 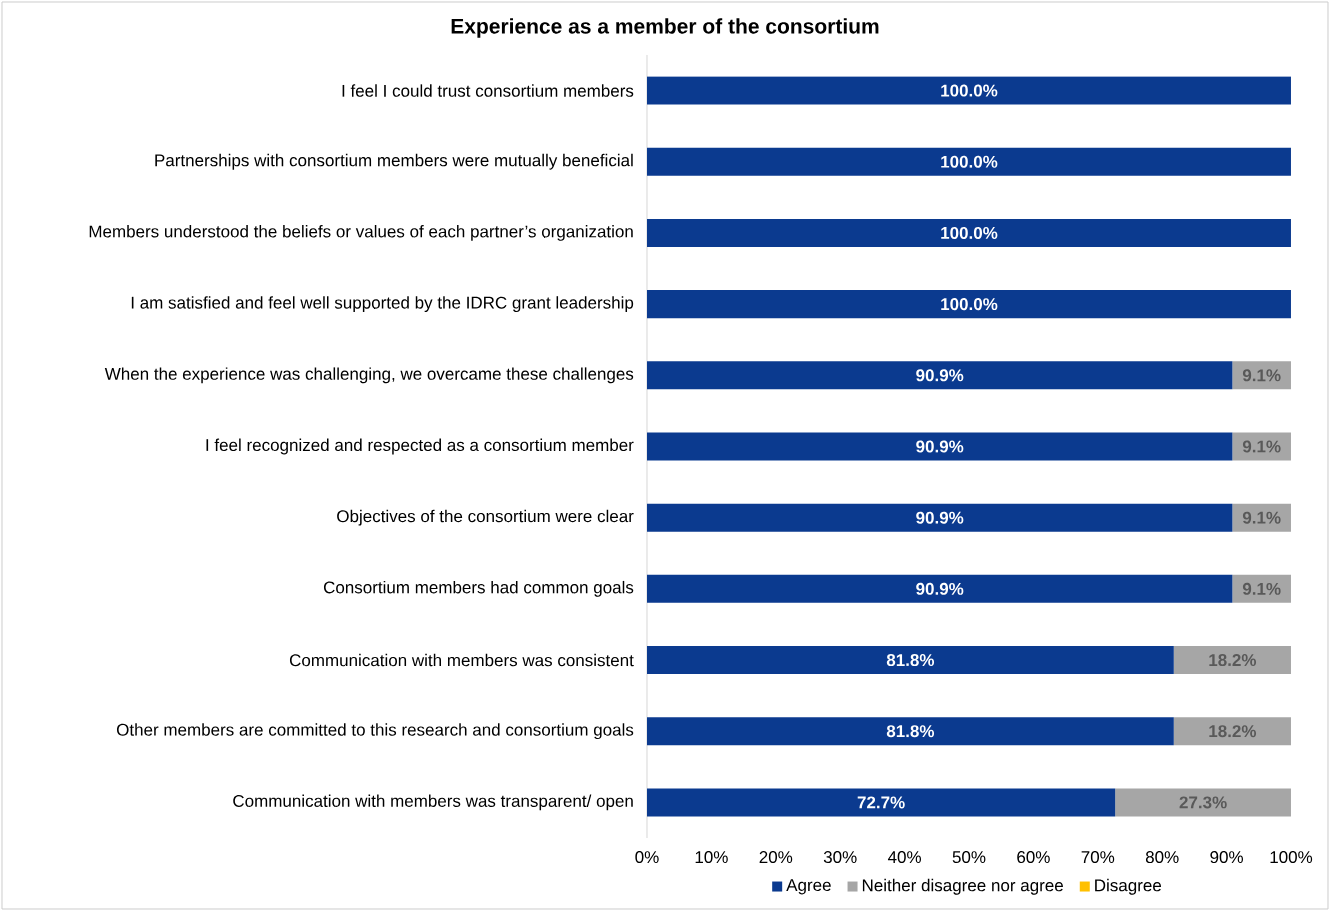 I want to click on y-tick-label: When the experience was challenging, we overcame these challenges, so click(x=369, y=375).